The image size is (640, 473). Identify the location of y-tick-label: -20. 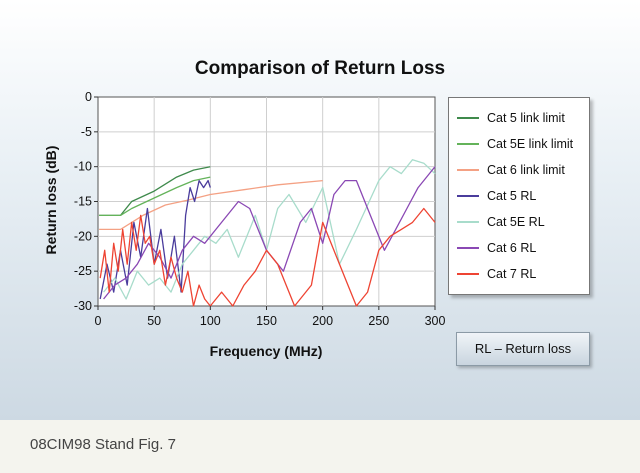
(83, 236).